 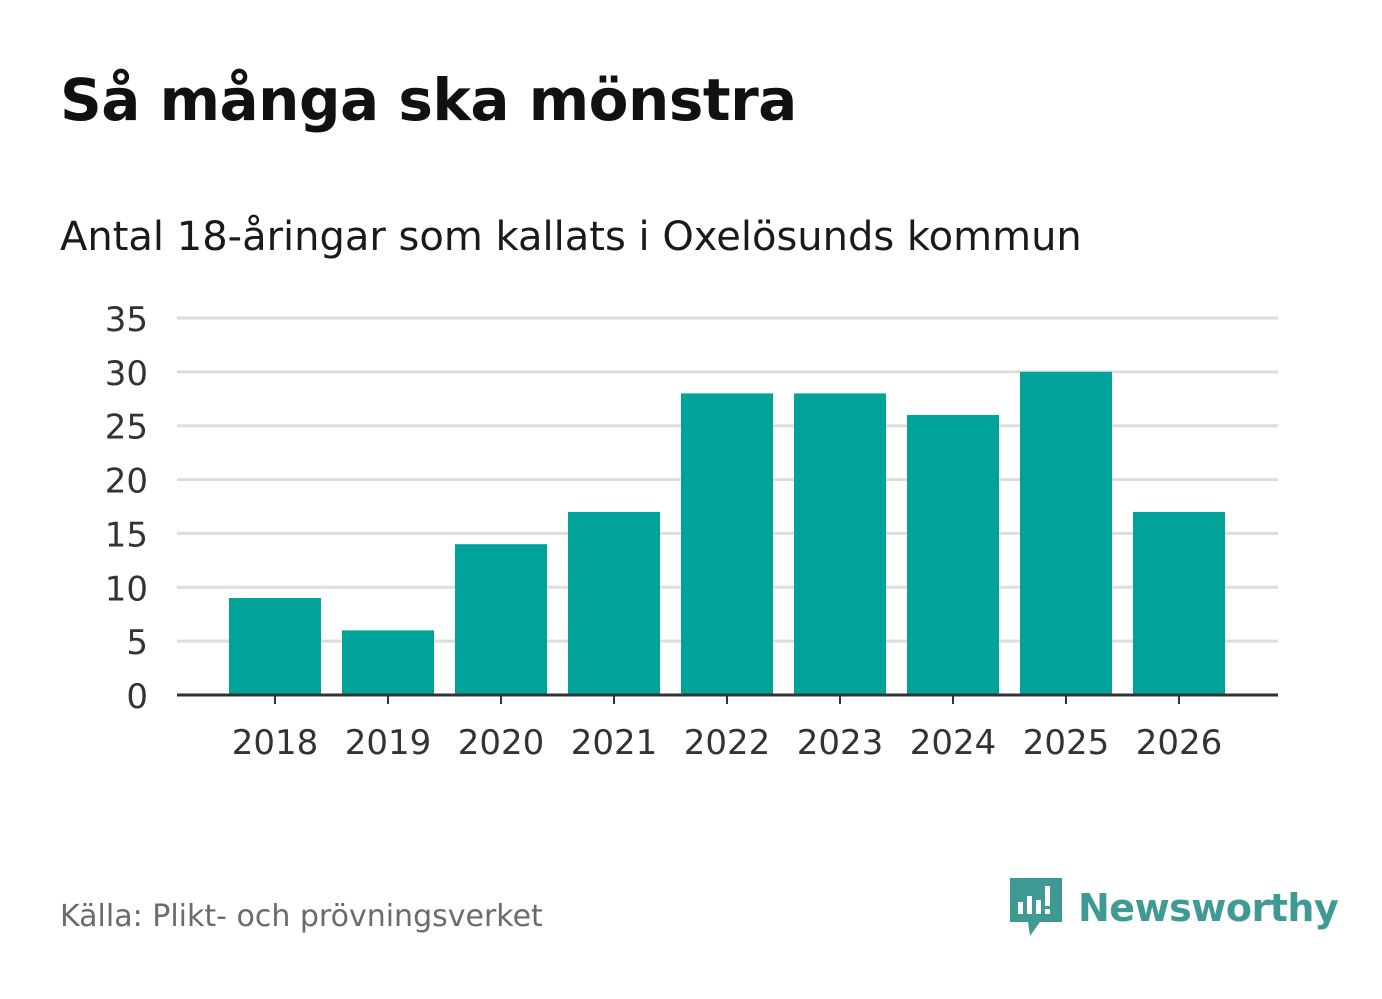 I want to click on x-tick-label: 2025, so click(x=1066, y=743).